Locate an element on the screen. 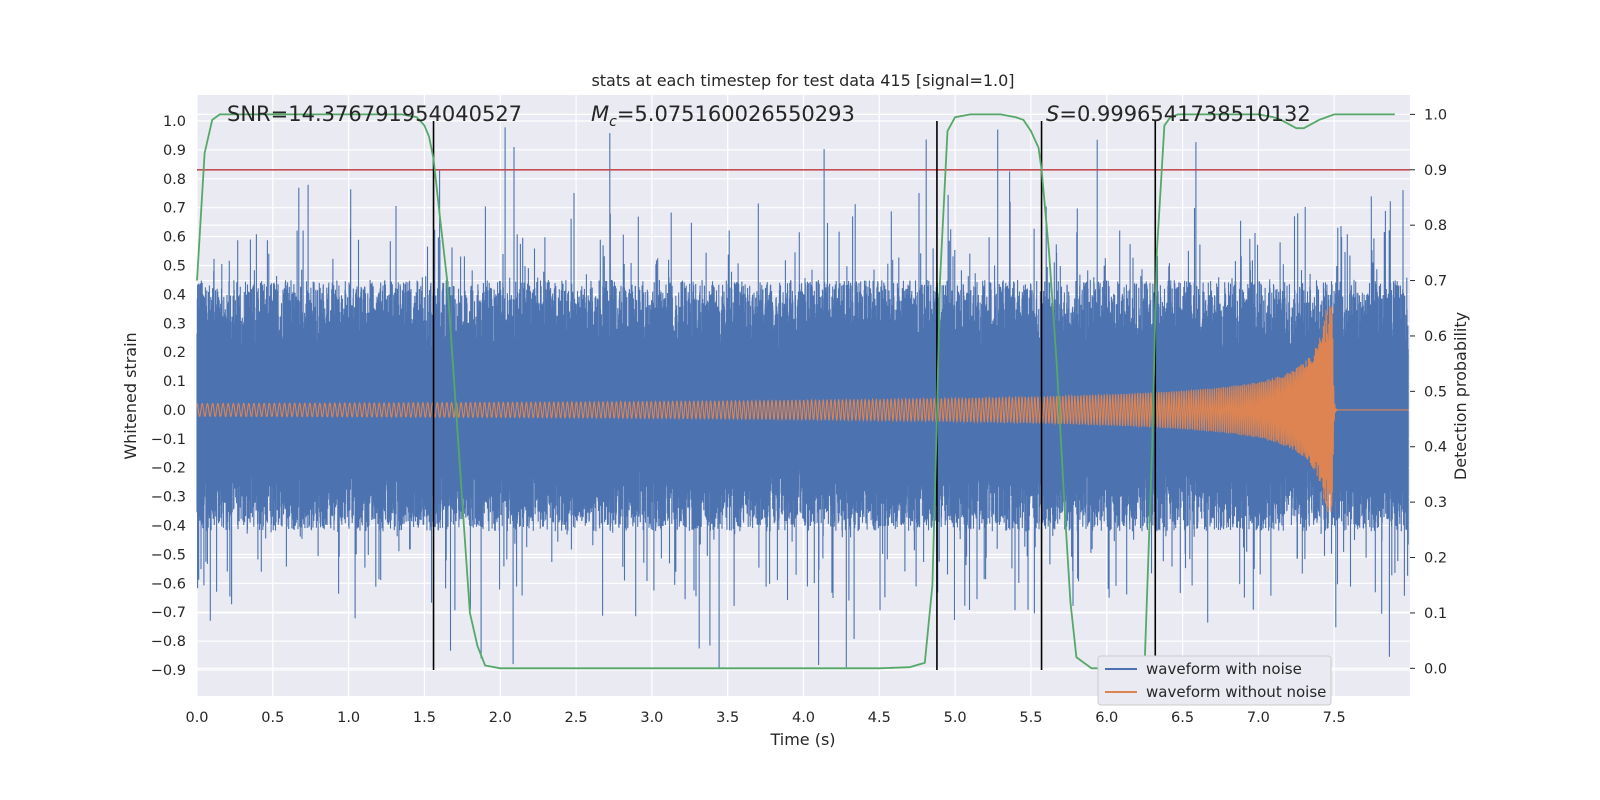  x-tick-label: 6.5 is located at coordinates (1182, 718).